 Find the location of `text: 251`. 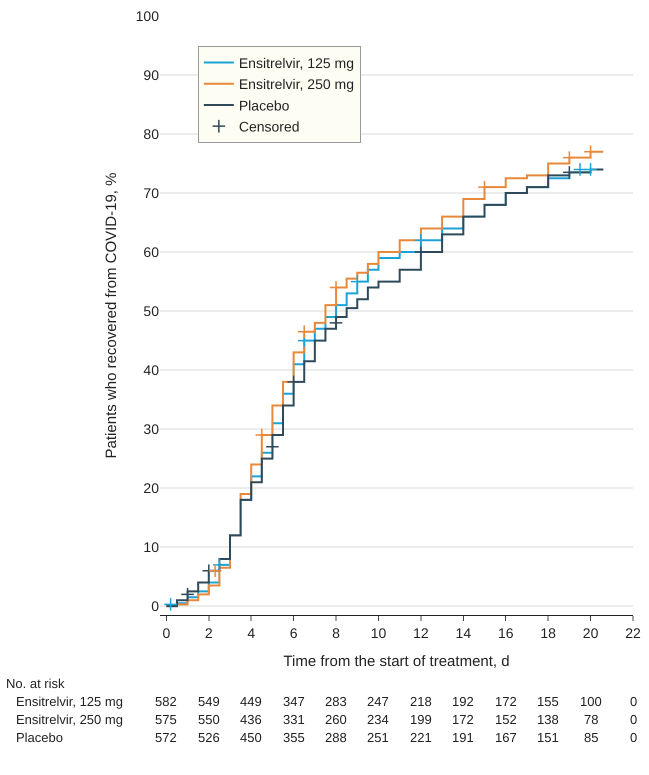

text: 251 is located at coordinates (378, 737).